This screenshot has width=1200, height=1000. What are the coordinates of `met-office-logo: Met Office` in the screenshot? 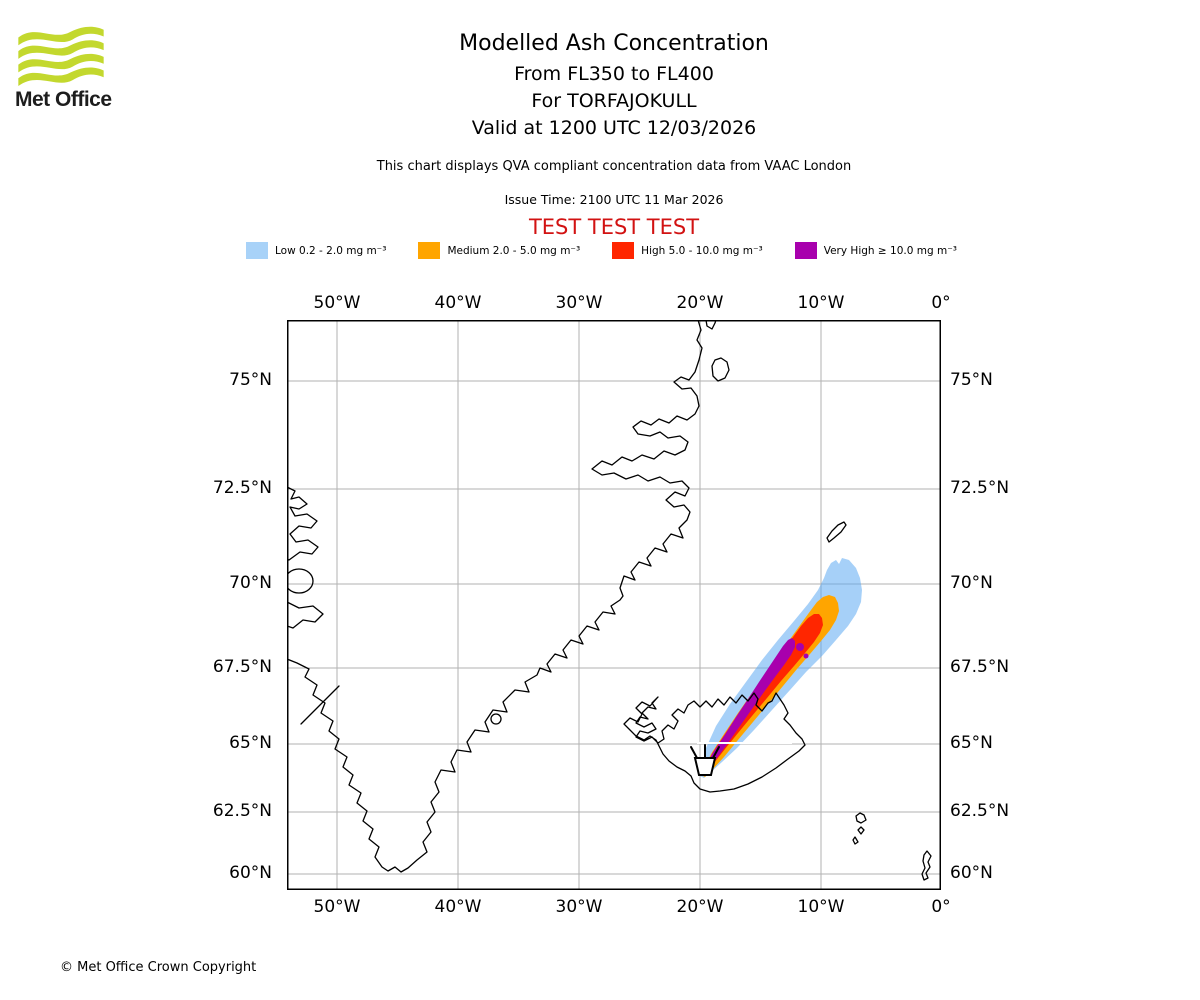 It's located at (70, 67).